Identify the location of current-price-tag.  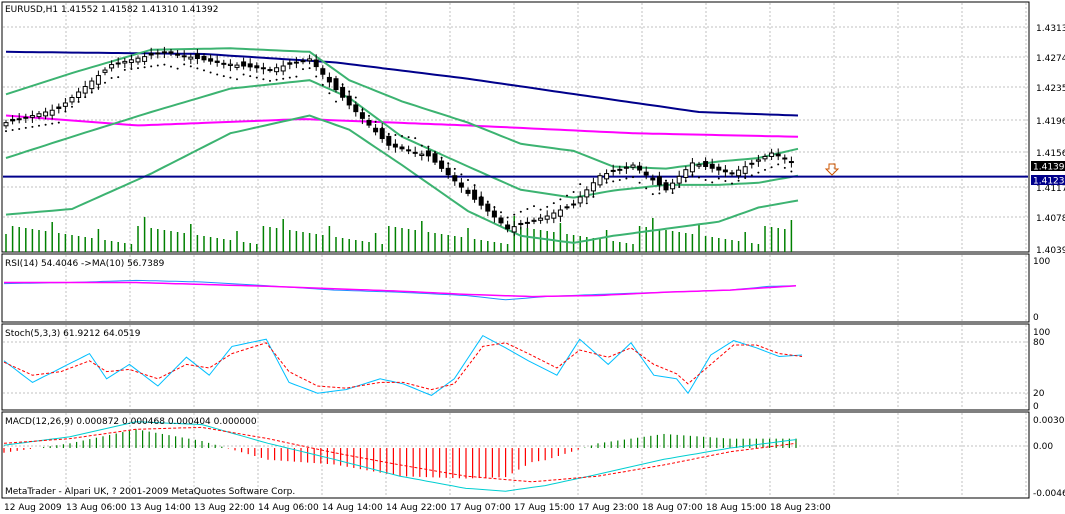
(1048, 166).